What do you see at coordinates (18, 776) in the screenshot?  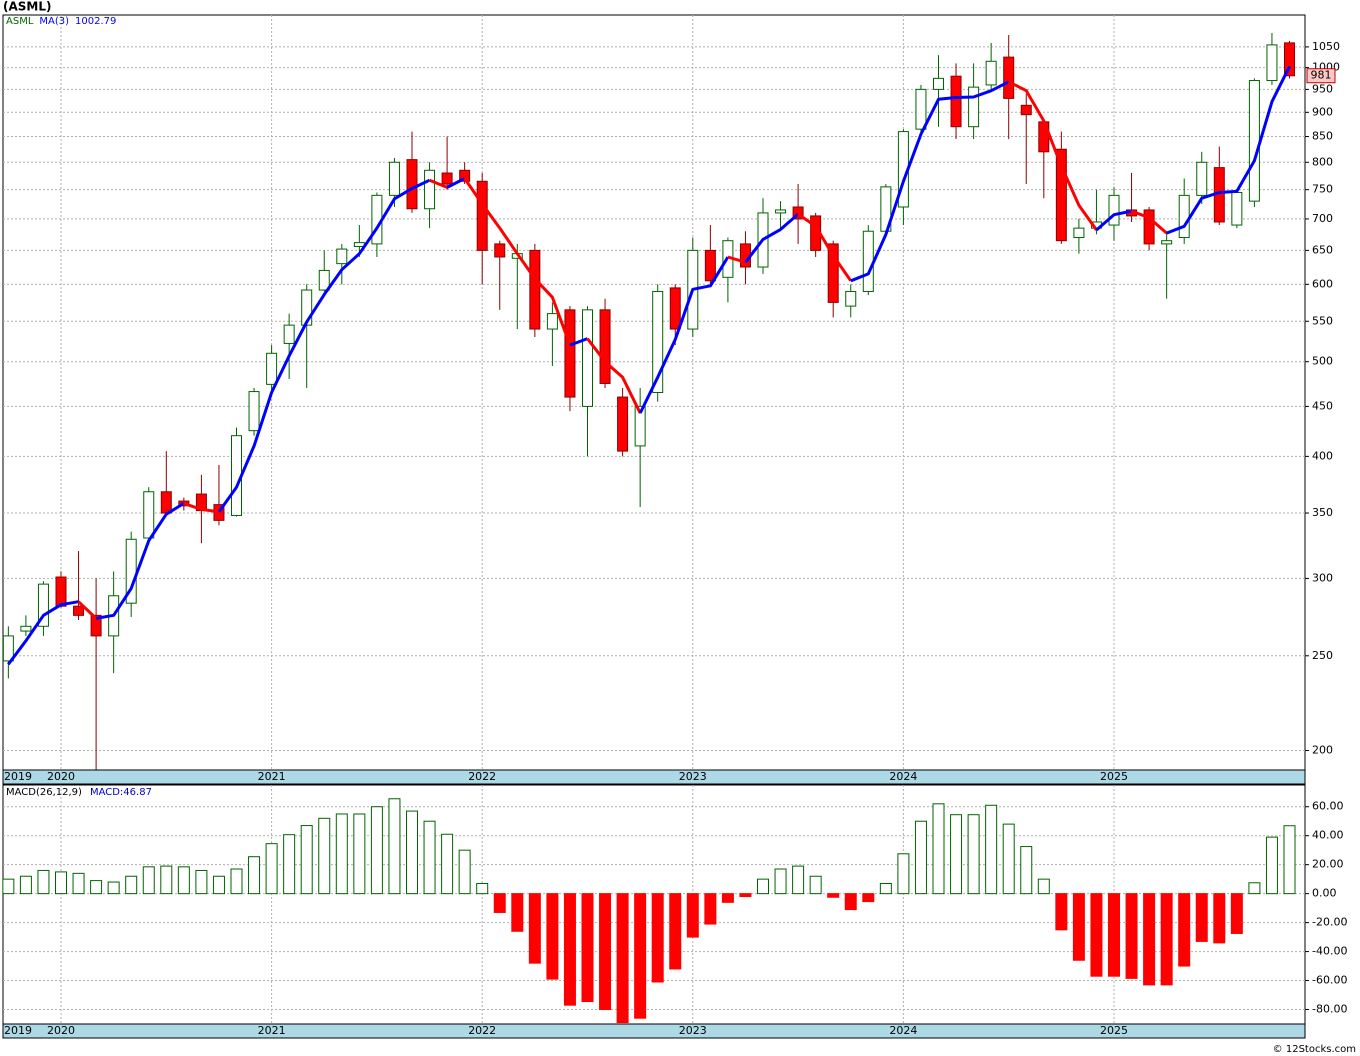 I see `x-tick-label: 2019` at bounding box center [18, 776].